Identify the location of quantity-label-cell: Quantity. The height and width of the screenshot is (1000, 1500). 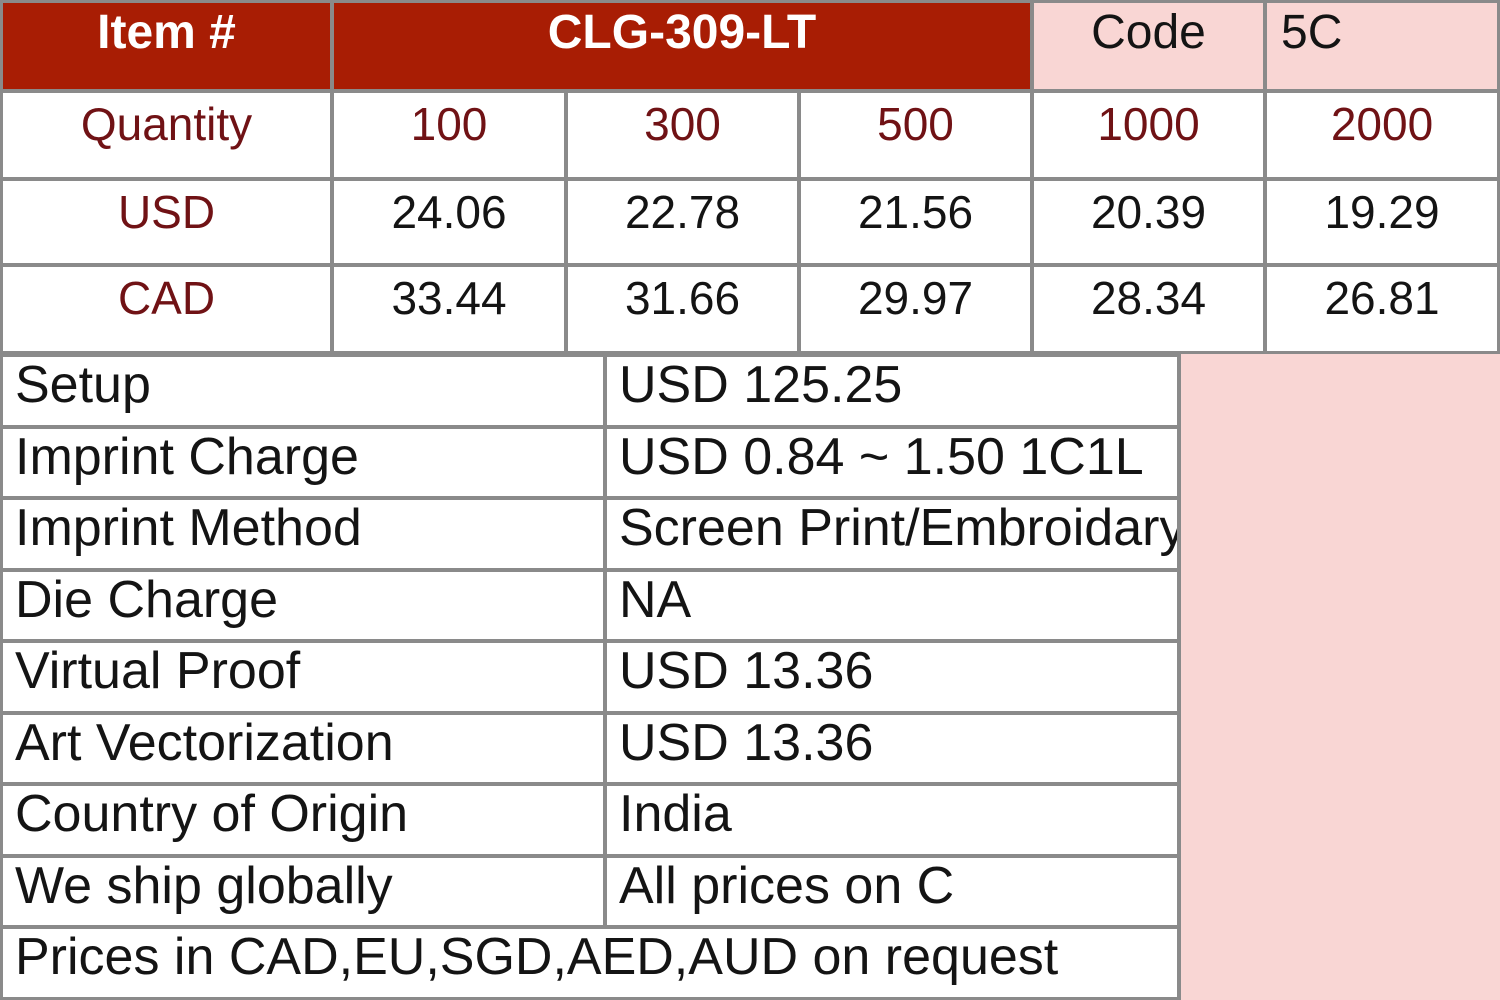
(166, 135).